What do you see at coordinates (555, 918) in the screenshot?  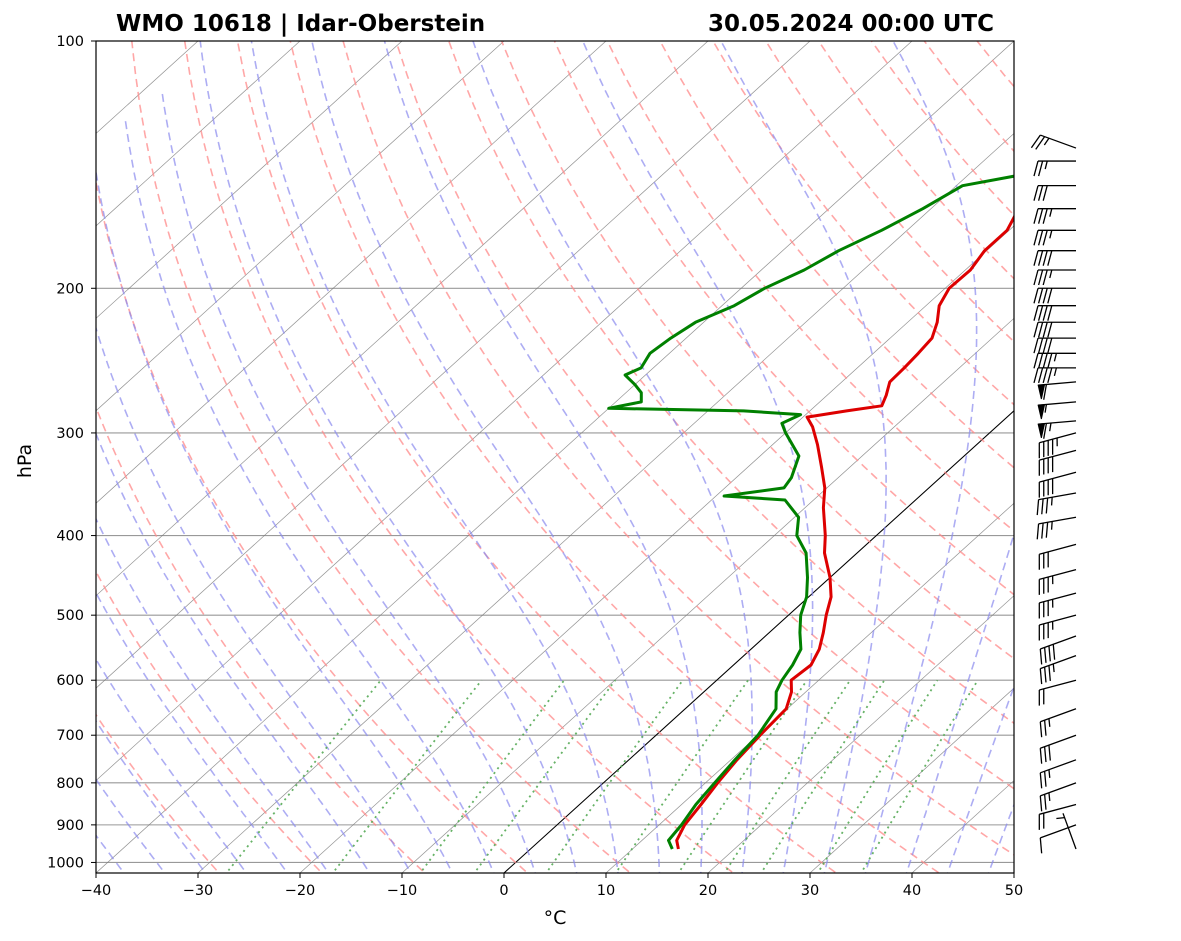 I see `x-axis-label: °C` at bounding box center [555, 918].